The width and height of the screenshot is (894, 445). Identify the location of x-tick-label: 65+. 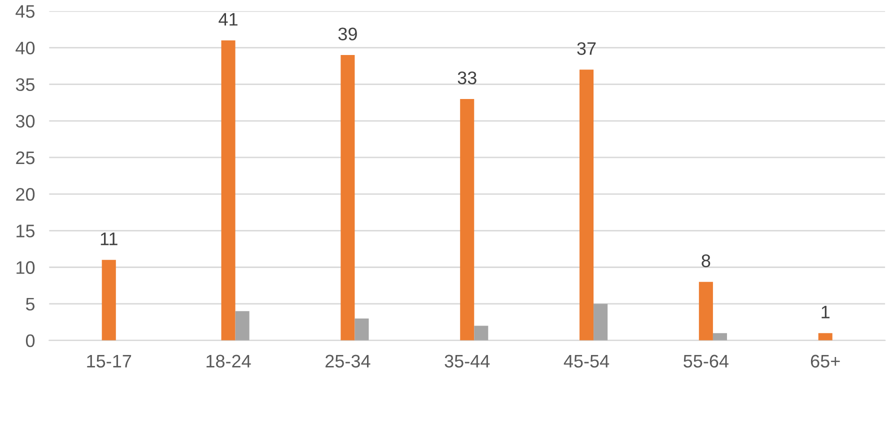
(825, 361).